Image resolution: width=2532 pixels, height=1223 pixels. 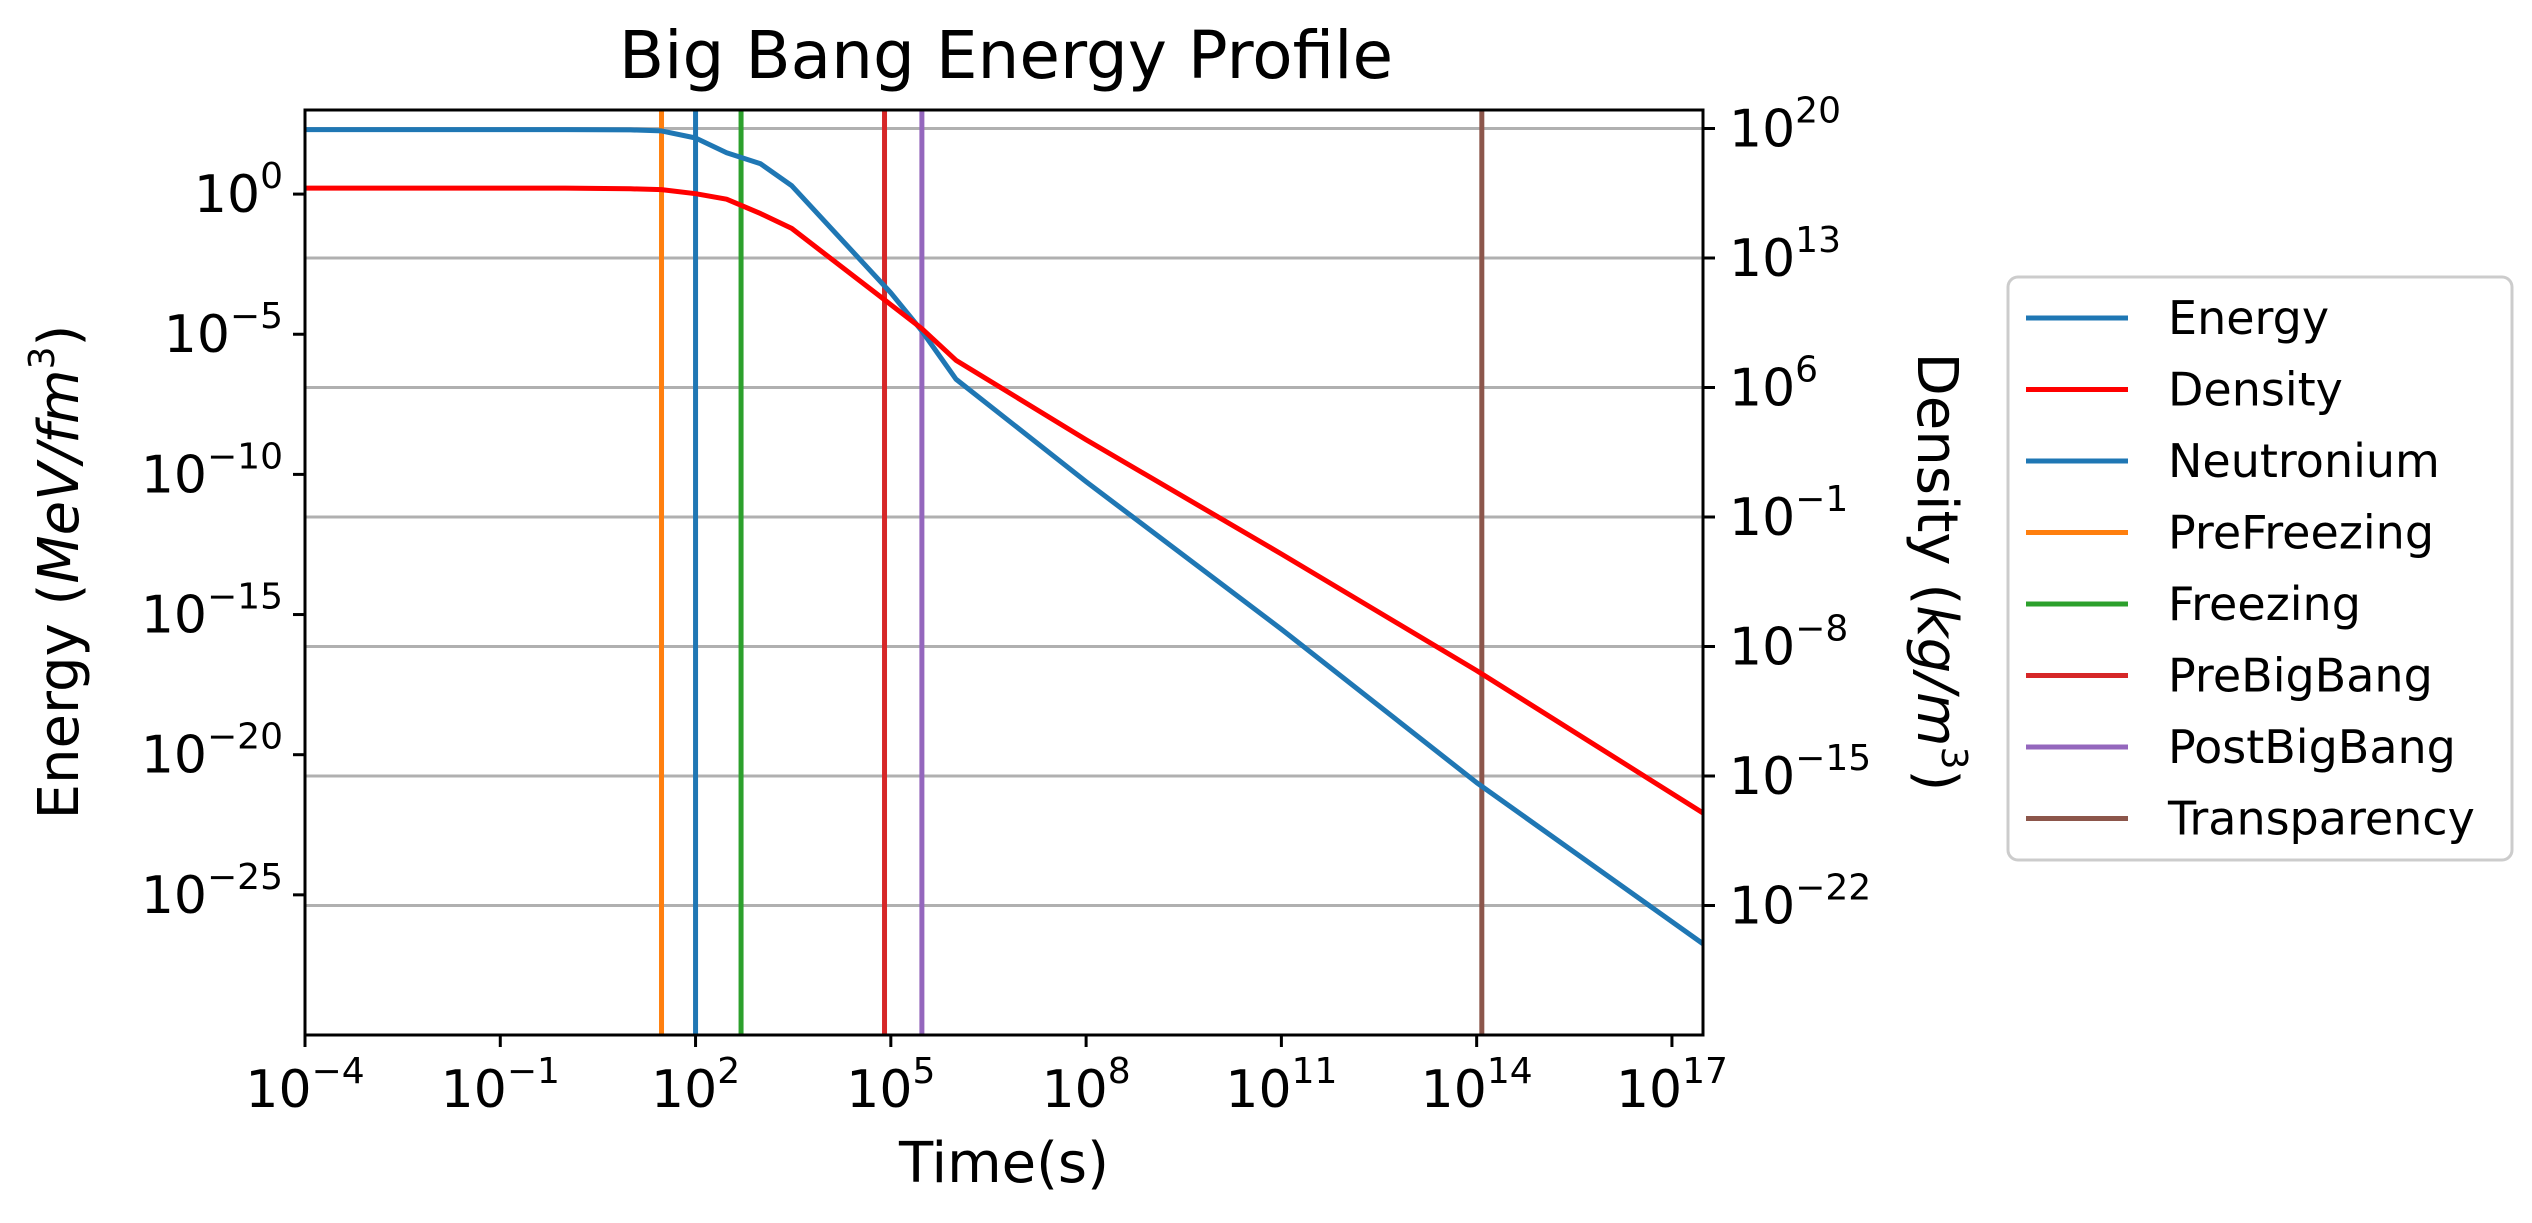 I want to click on chart-title: Big Bang Energy Profile, so click(x=1006, y=55).